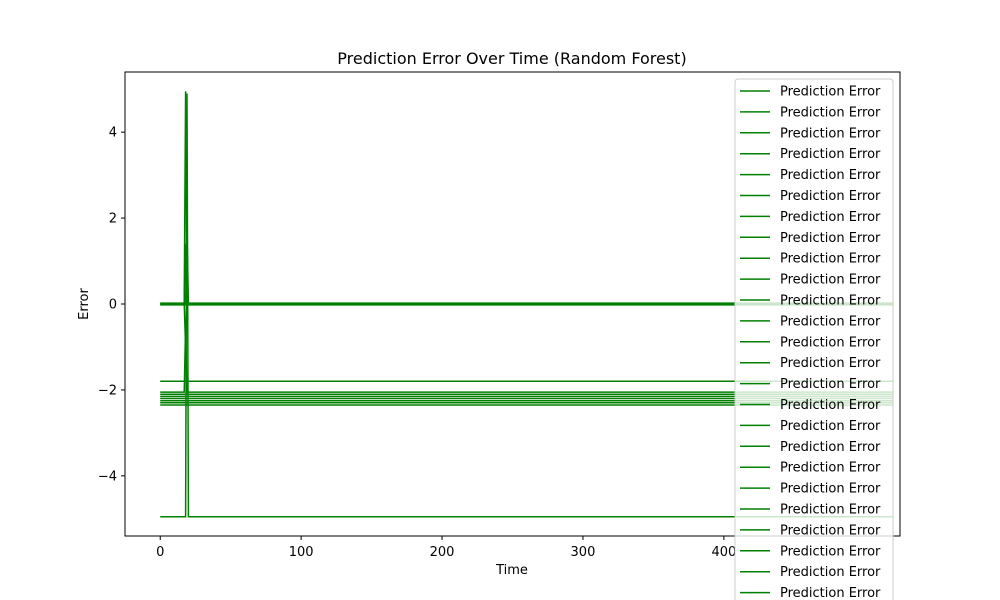 This screenshot has width=1000, height=600. Describe the element at coordinates (107, 390) in the screenshot. I see `y-tick-label: −2` at that location.